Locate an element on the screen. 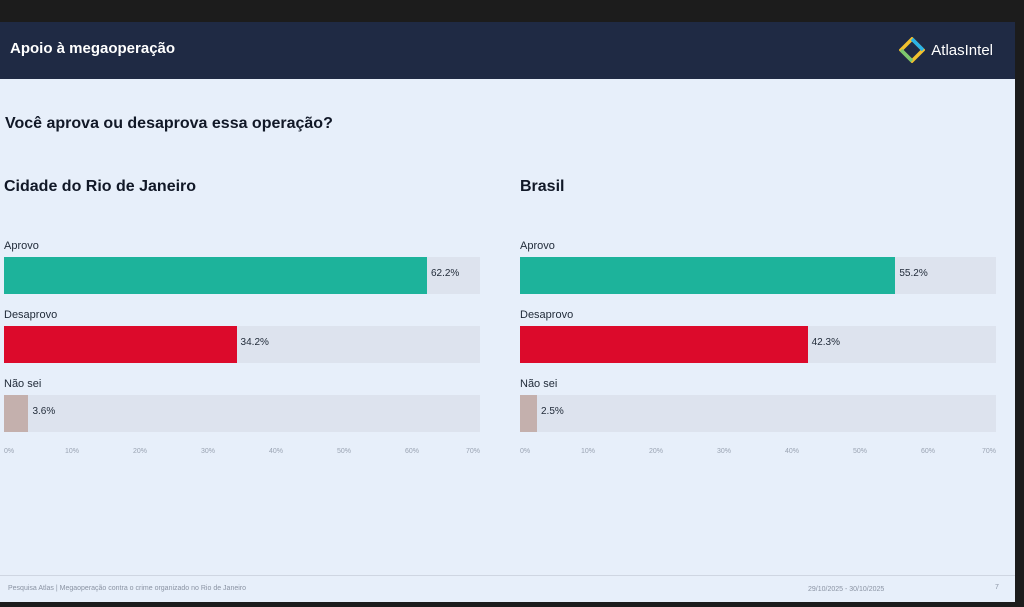 The image size is (1024, 607). bar-group: Desaprovo 42.3% is located at coordinates (758, 336).